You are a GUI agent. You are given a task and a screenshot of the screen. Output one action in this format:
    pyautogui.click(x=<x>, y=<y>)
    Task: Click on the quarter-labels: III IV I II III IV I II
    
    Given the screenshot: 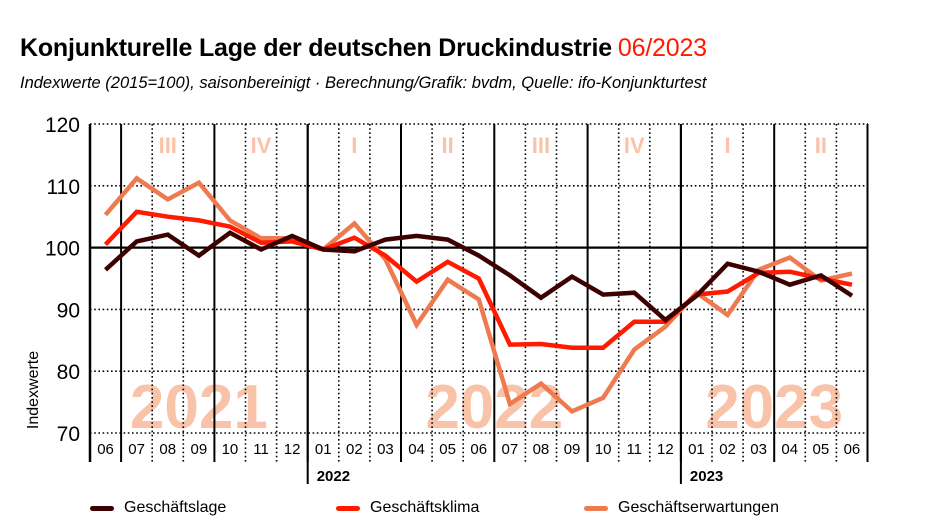 What is the action you would take?
    pyautogui.click(x=493, y=145)
    